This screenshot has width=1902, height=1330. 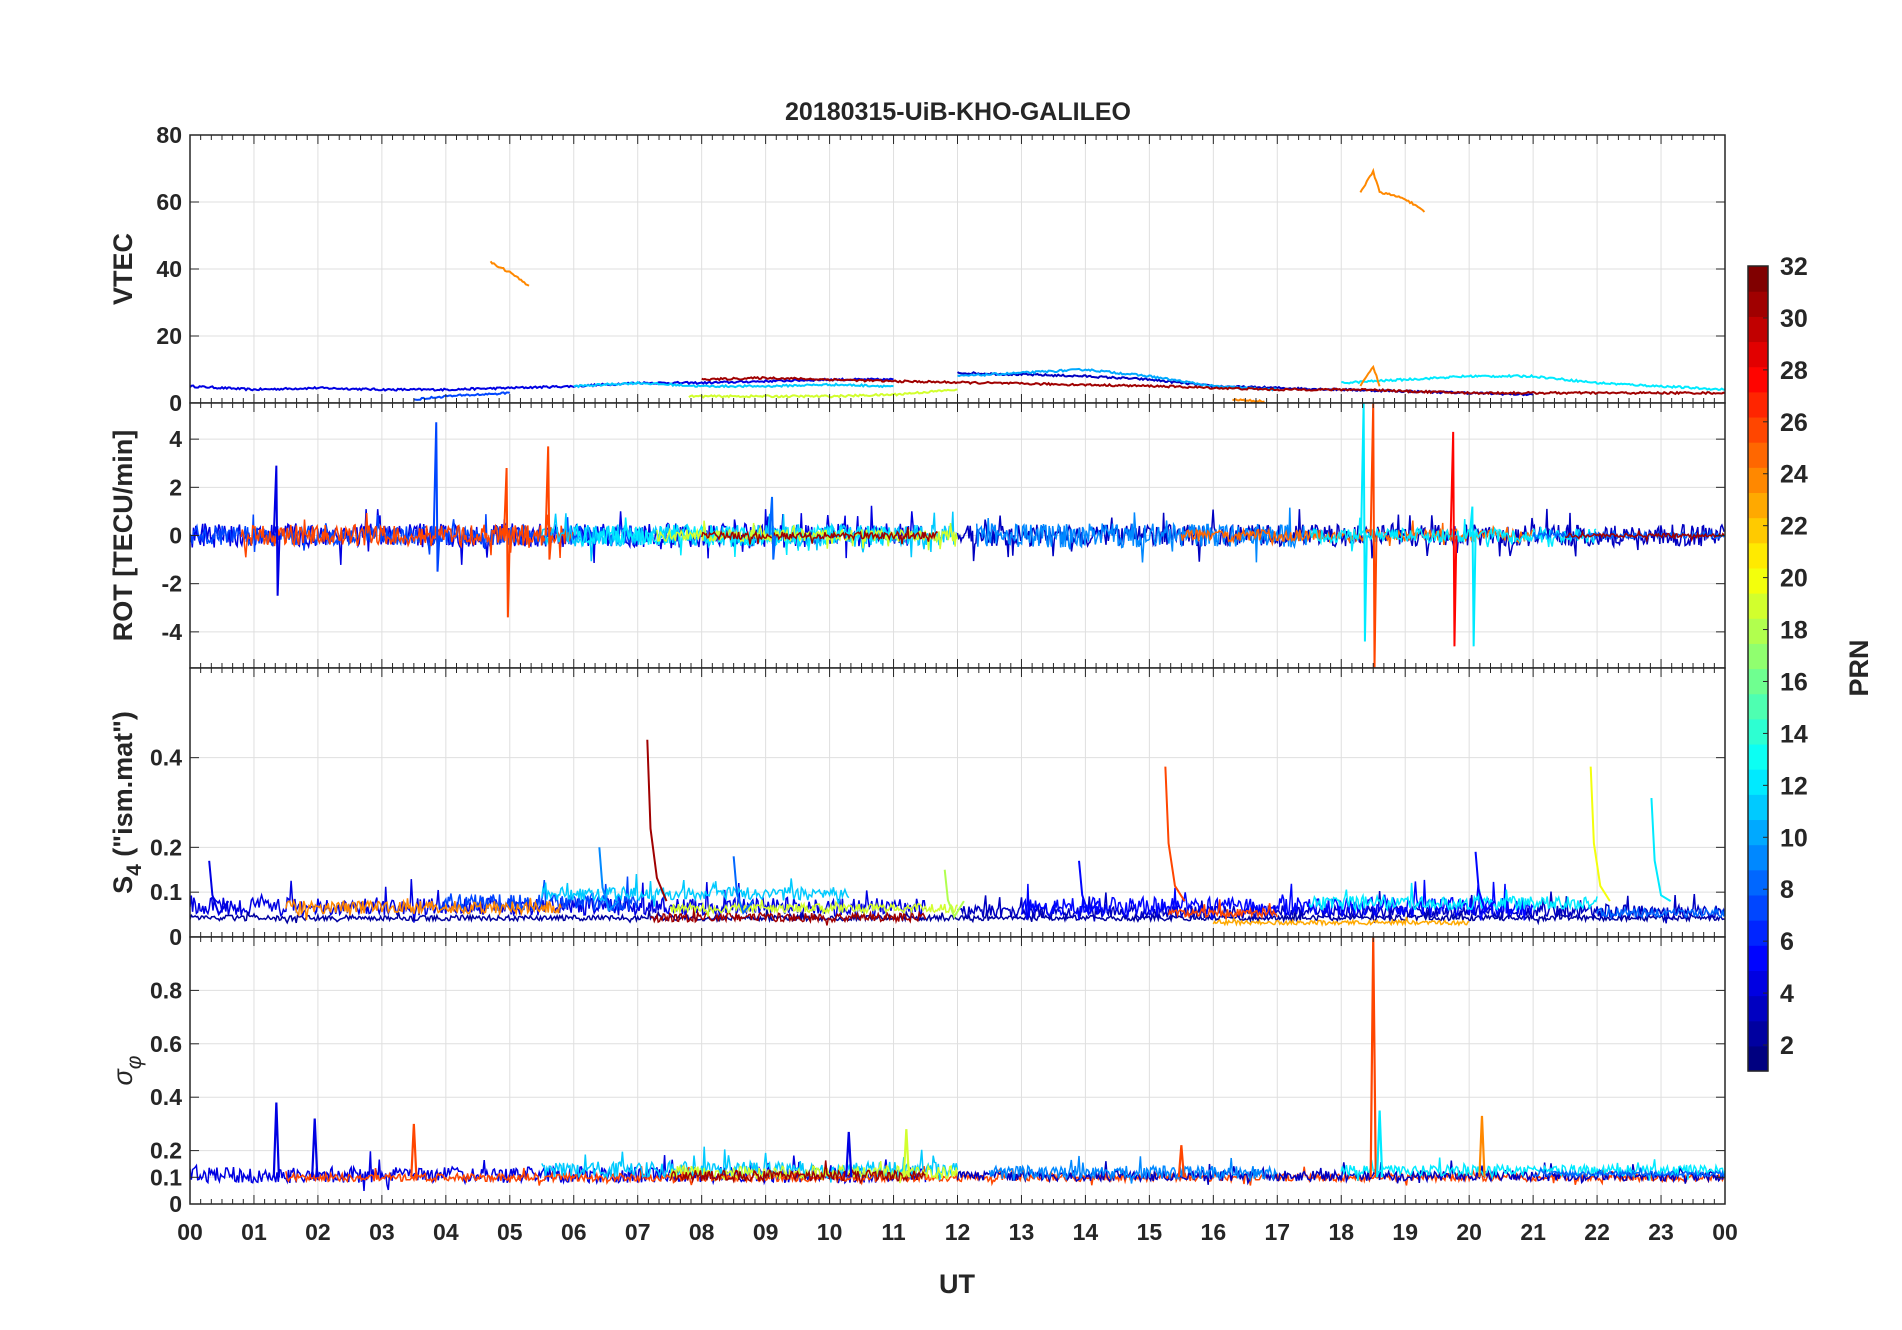 What do you see at coordinates (1794, 786) in the screenshot?
I see `colorbar-tick-label: 12` at bounding box center [1794, 786].